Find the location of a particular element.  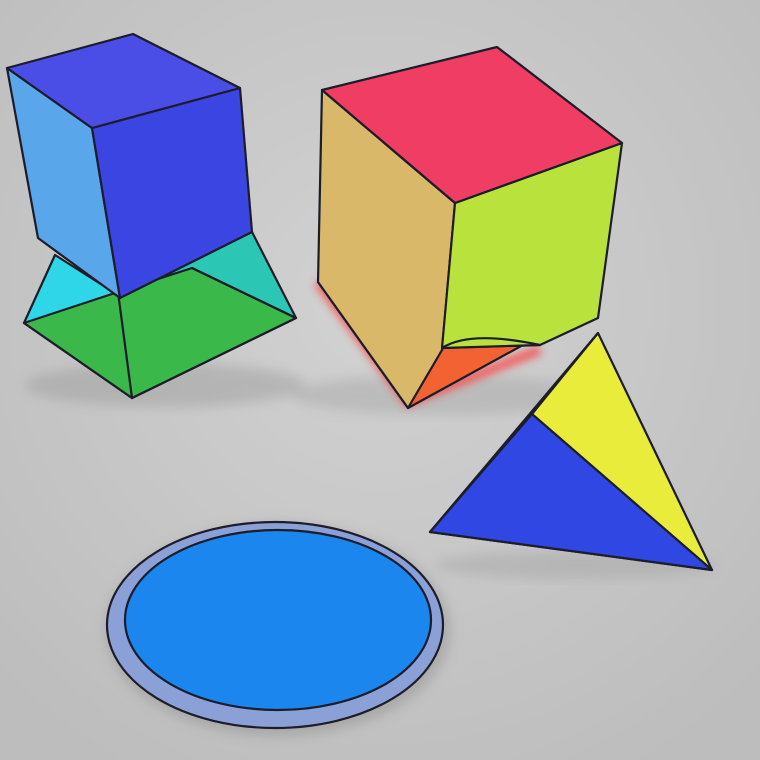

disc is located at coordinates (277, 628).